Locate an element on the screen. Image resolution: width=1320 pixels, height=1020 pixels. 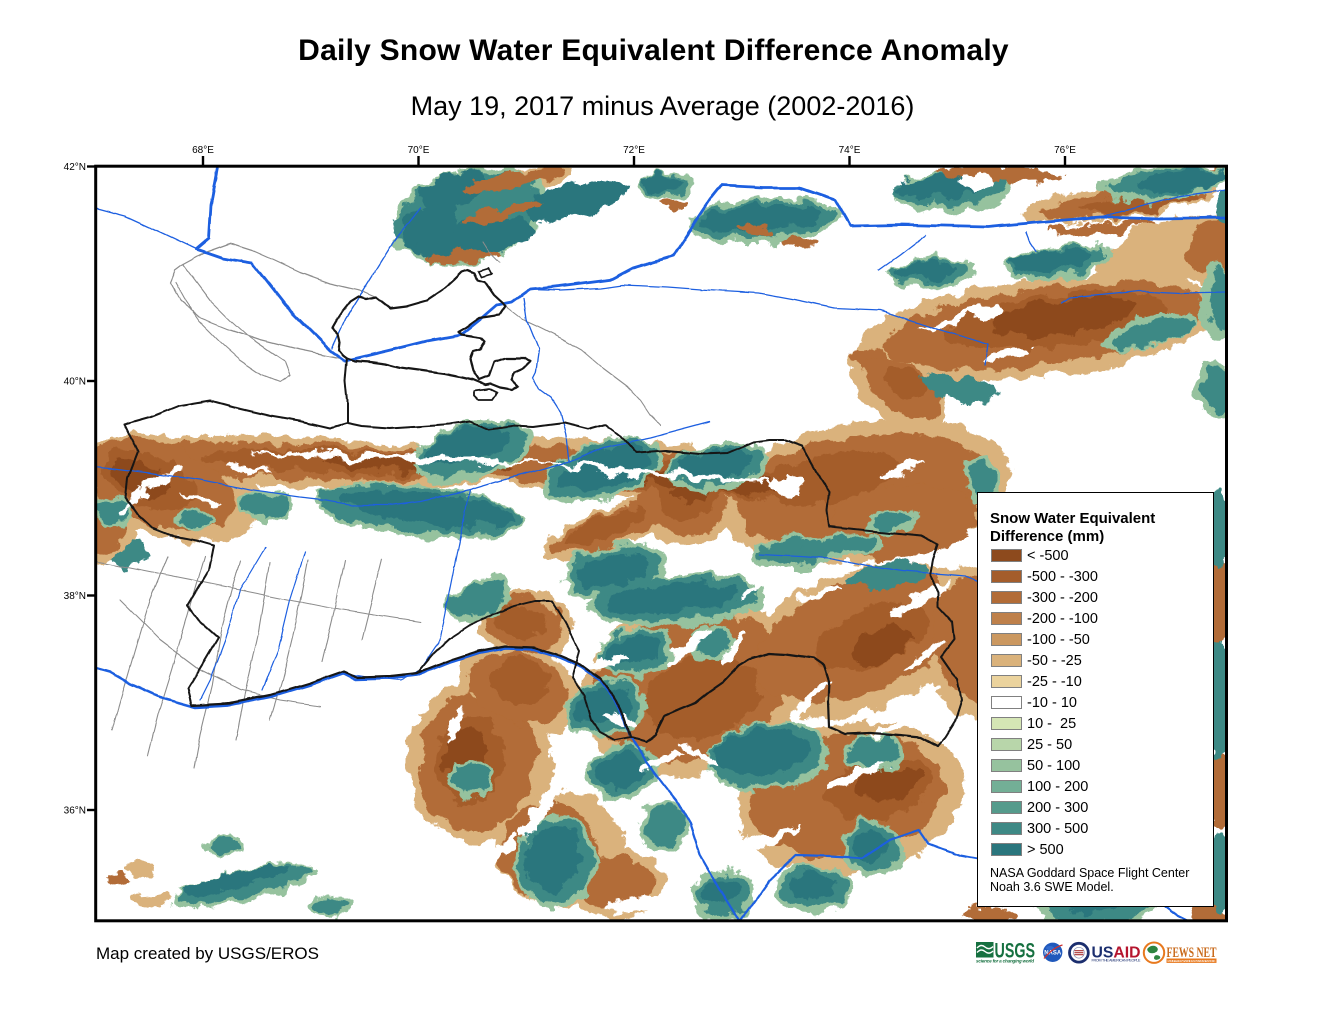
svg-text: FEWS NET is located at coordinates (1192, 953).